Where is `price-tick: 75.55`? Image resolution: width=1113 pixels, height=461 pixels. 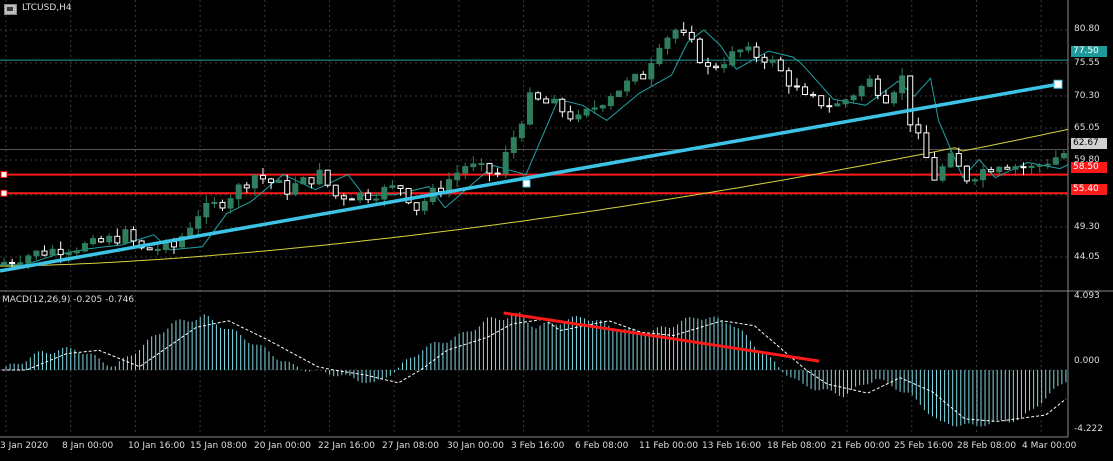
price-tick: 75.55 is located at coordinates (1087, 63).